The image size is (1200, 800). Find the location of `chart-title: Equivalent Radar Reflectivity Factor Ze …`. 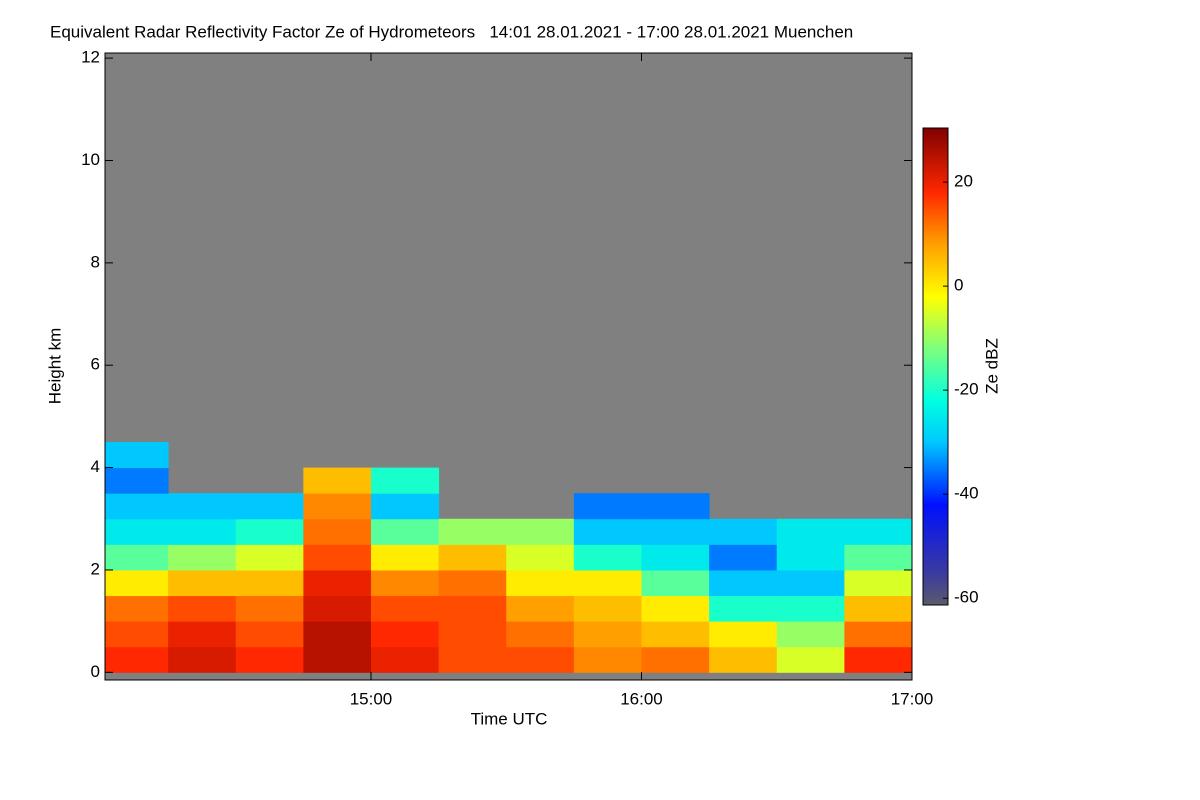

chart-title: Equivalent Radar Reflectivity Factor Ze … is located at coordinates (451, 31).